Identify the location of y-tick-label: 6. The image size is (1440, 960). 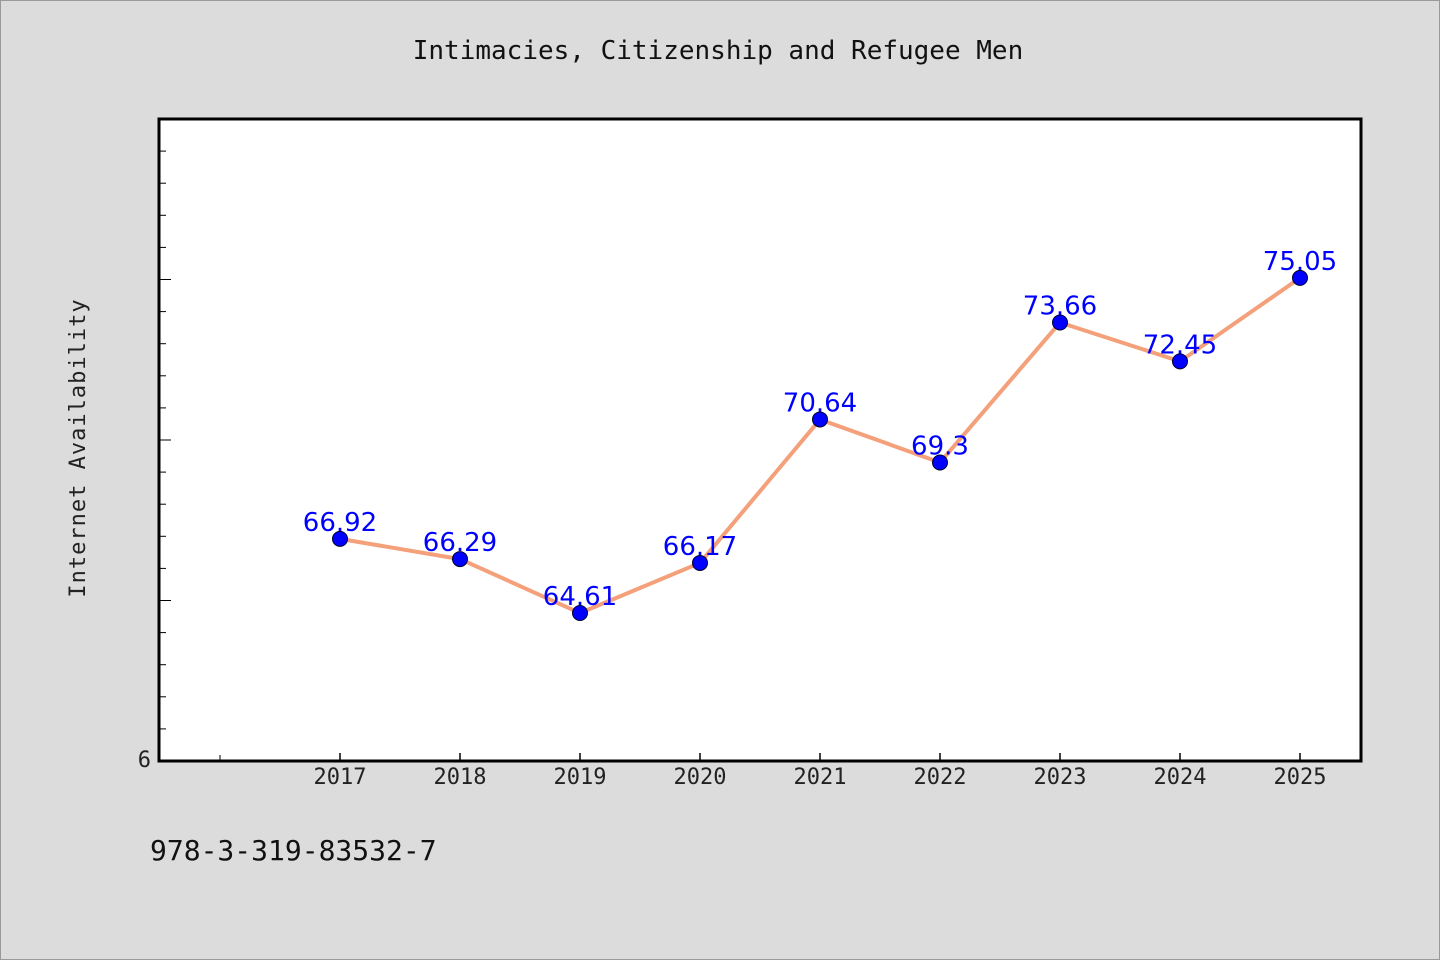
(144, 760).